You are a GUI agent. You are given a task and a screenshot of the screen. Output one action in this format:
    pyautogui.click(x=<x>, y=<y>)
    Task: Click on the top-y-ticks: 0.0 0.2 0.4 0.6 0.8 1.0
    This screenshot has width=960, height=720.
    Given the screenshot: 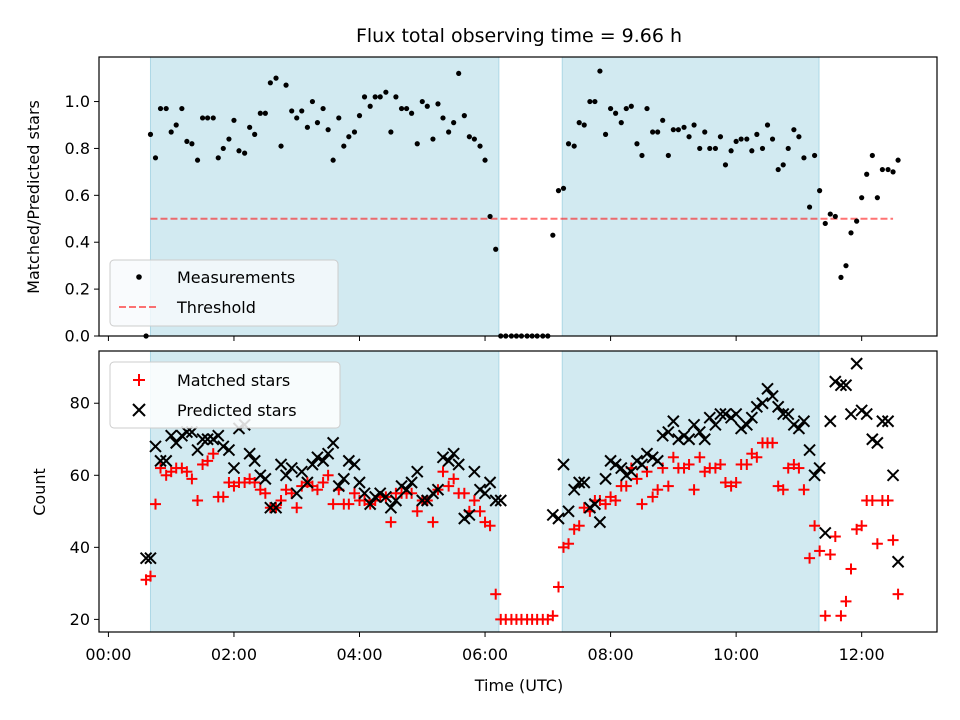 What is the action you would take?
    pyautogui.click(x=82, y=219)
    